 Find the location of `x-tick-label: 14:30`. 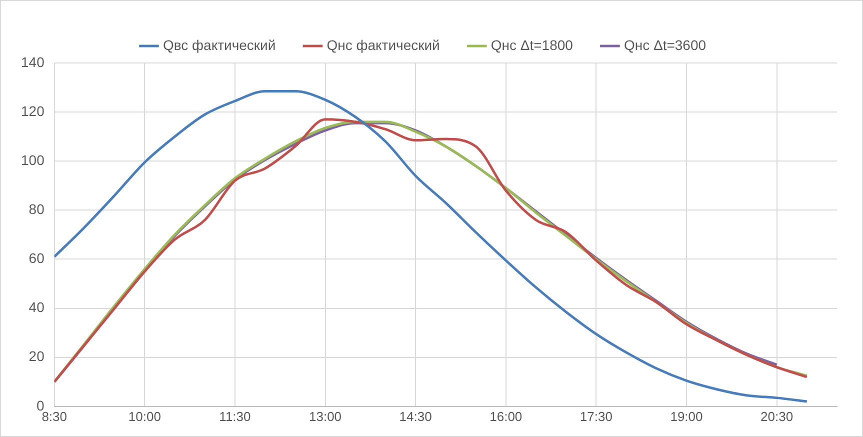

x-tick-label: 14:30 is located at coordinates (415, 416).